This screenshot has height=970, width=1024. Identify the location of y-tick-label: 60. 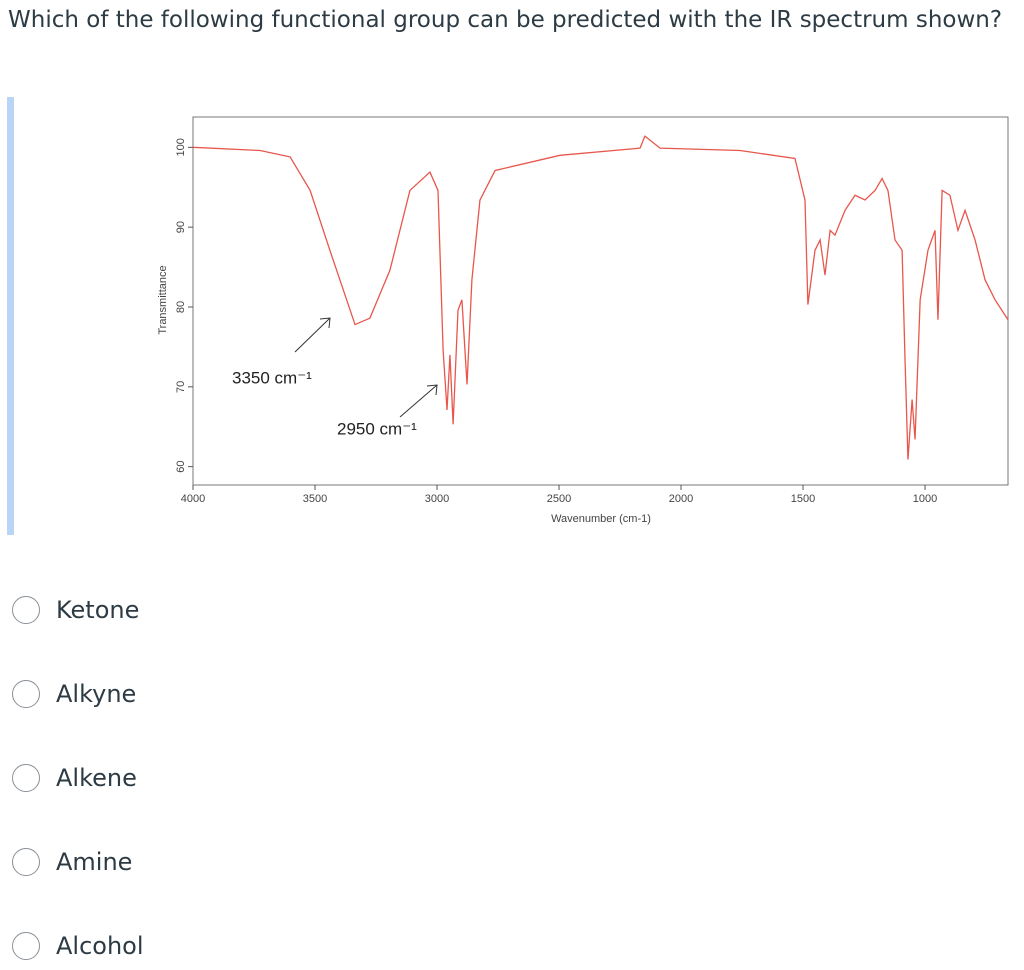
(181, 467).